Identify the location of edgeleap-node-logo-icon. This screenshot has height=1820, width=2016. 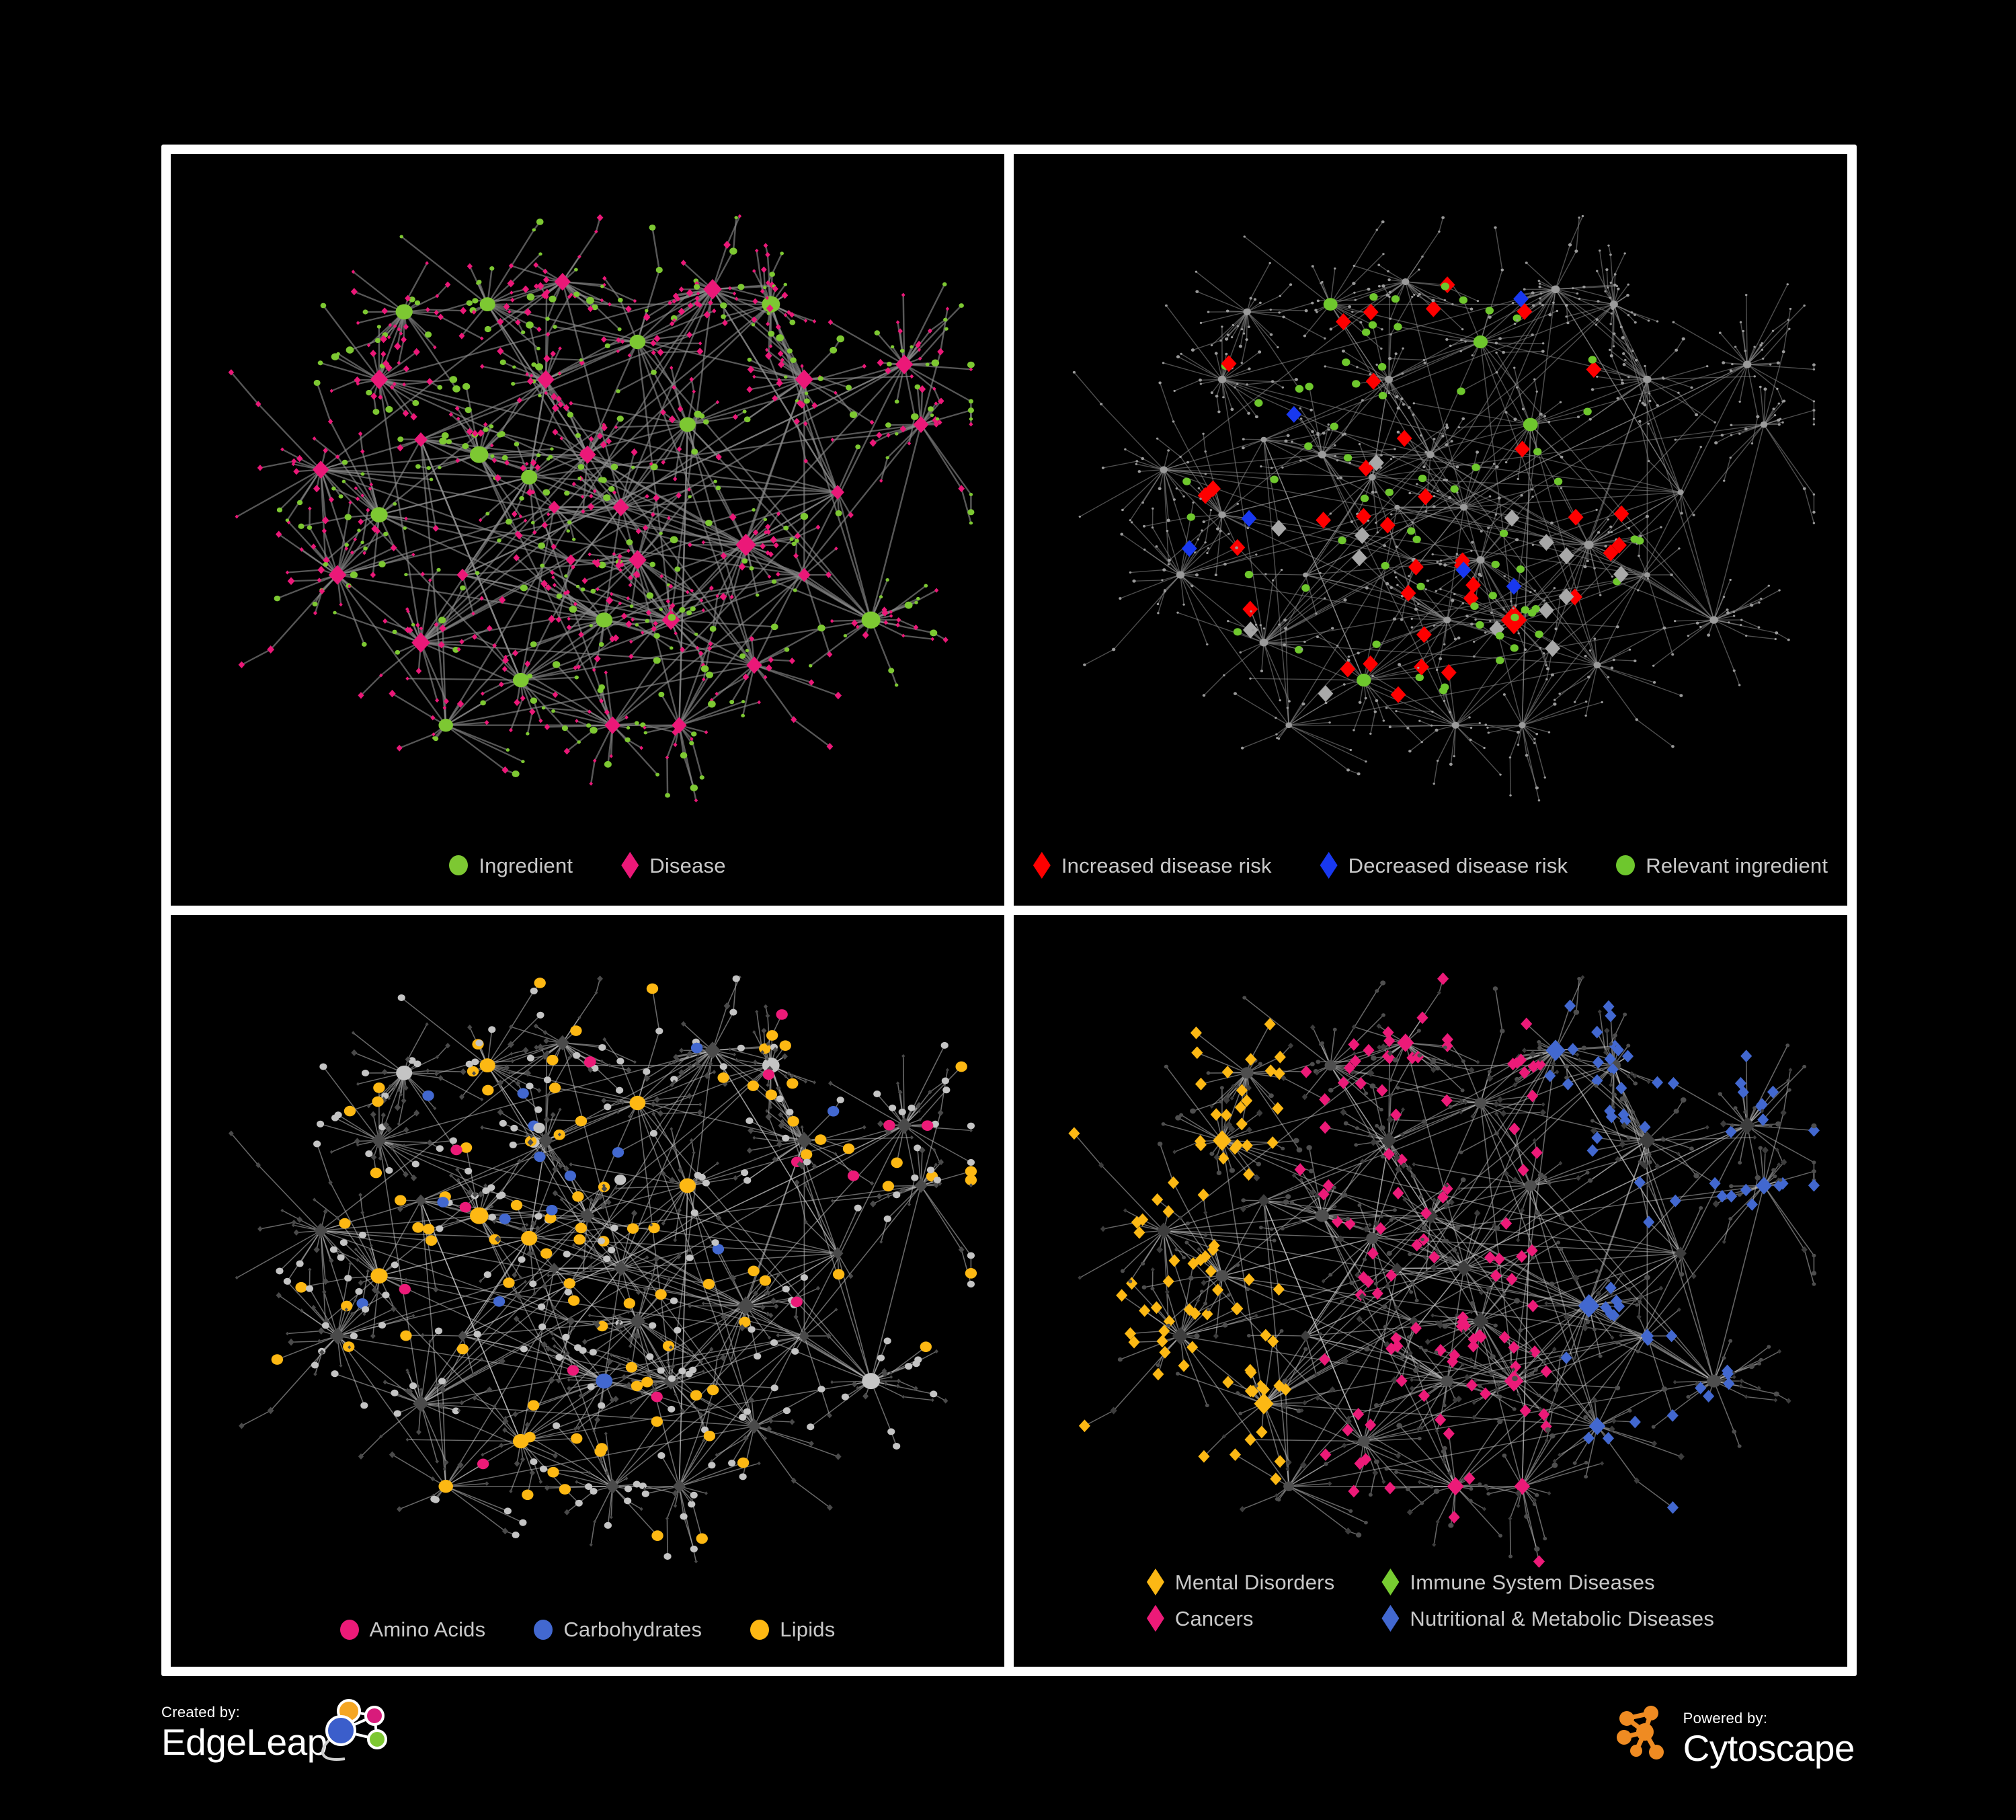
(354, 1730).